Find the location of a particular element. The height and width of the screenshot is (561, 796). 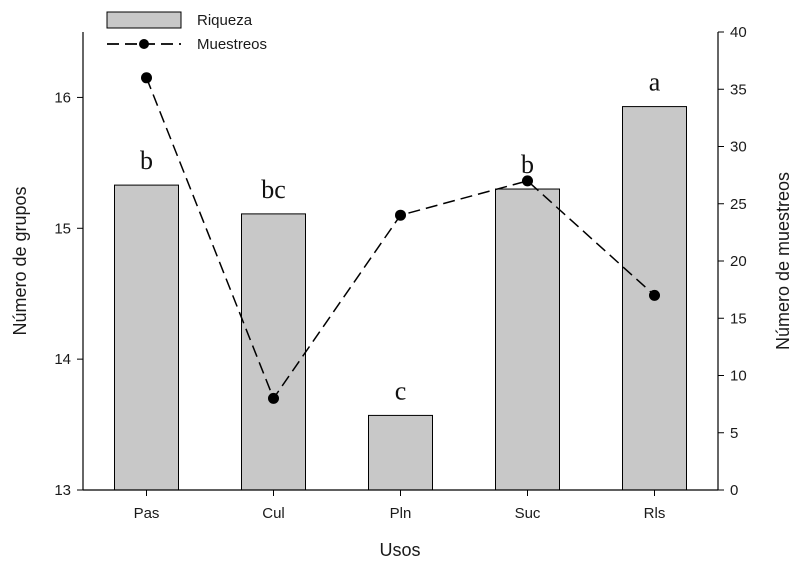

y2-tick-label: 35 is located at coordinates (738, 89).